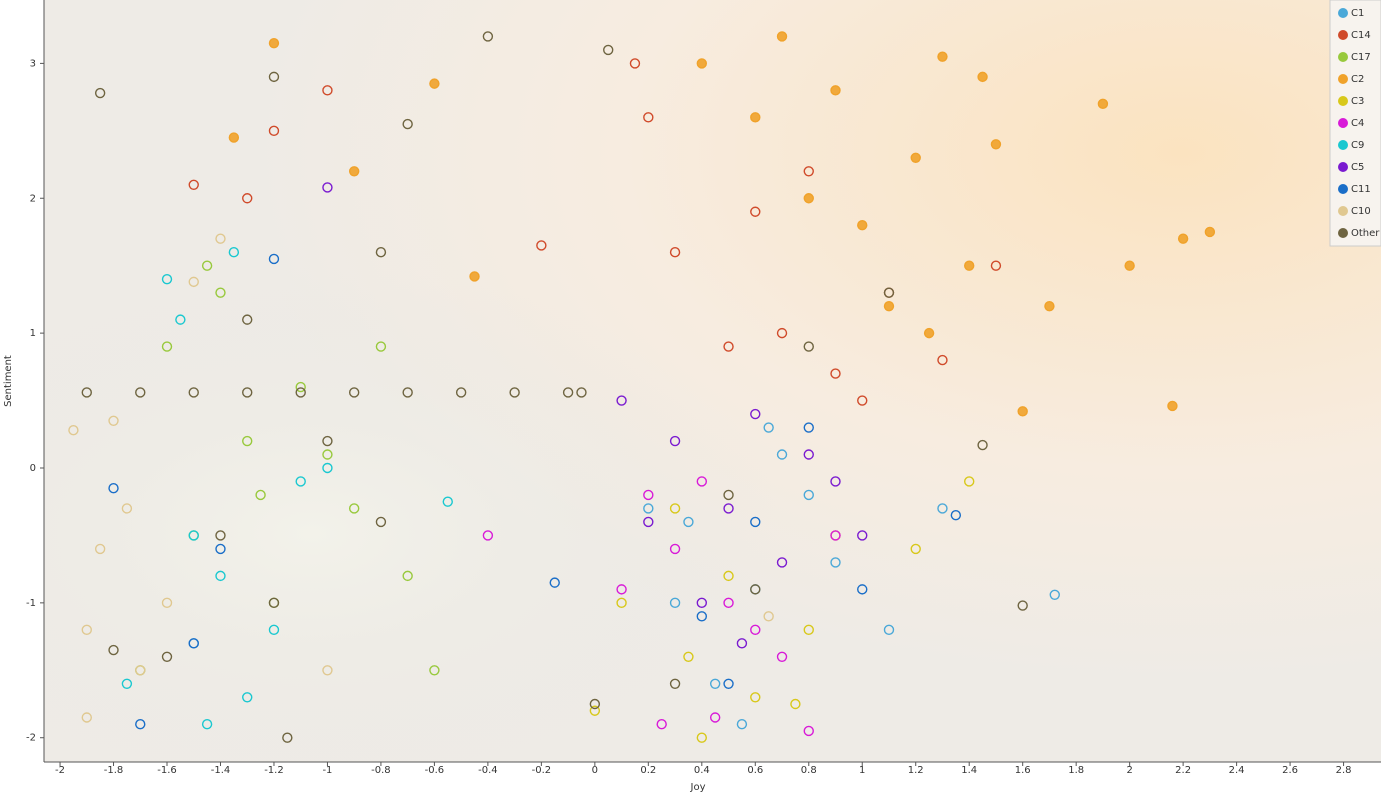 The width and height of the screenshot is (1381, 797). I want to click on y-tick-label: 0, so click(33, 468).